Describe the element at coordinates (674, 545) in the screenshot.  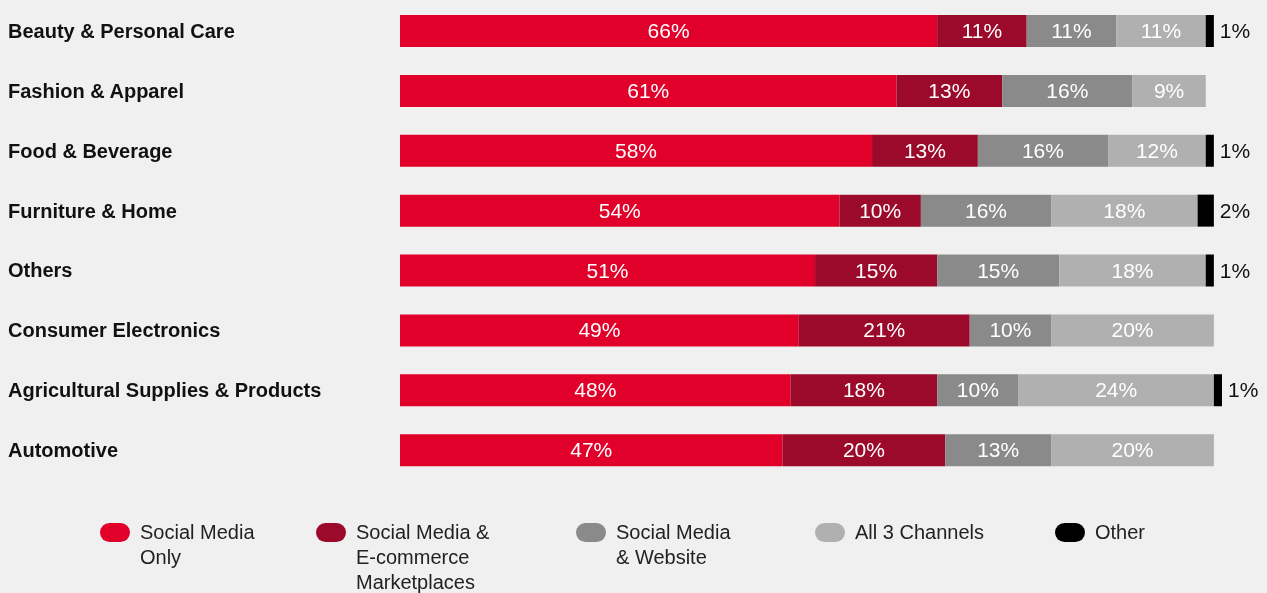
I see `legend-label: Social Media & Website` at that location.